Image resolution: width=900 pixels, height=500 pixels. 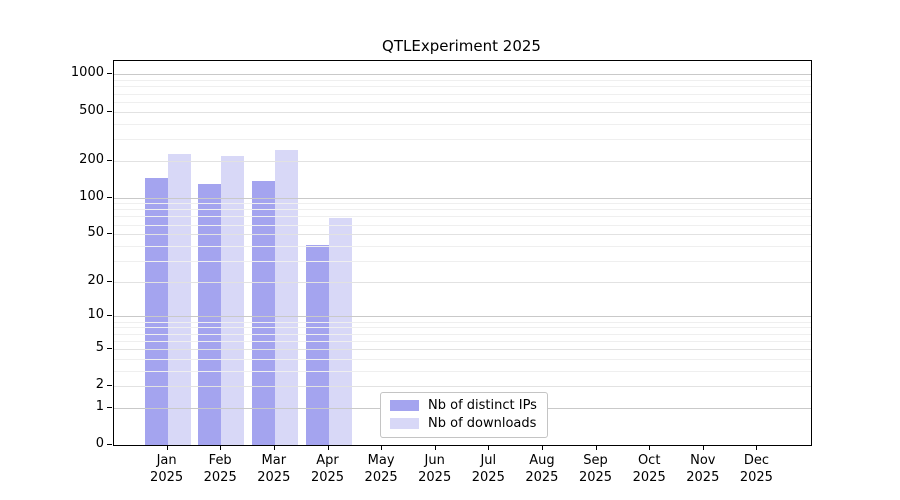 I want to click on x-tick-label-sep: Sep 2025, so click(x=595, y=469).